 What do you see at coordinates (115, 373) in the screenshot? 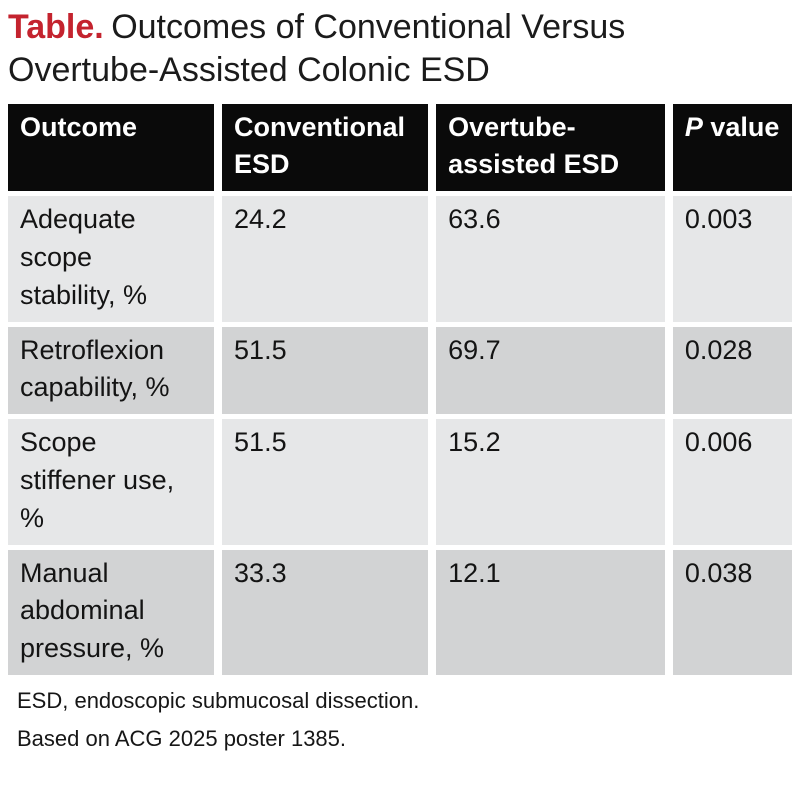
I see `outcome-cell: Retroflexion capability, %` at bounding box center [115, 373].